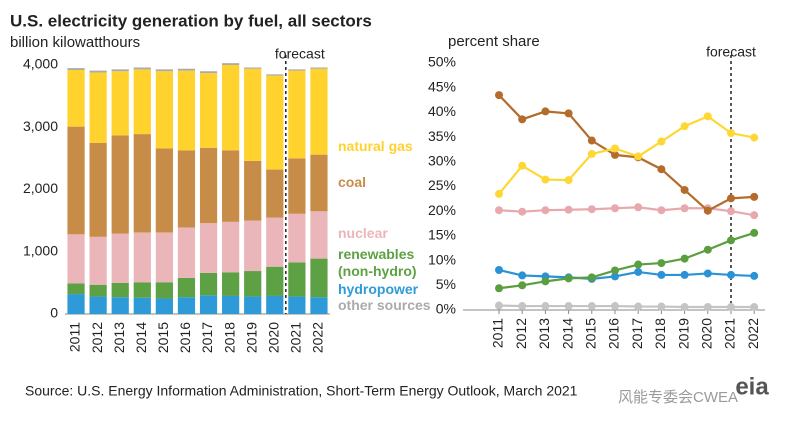 This screenshot has width=800, height=433. I want to click on y-tick-label: 5%, so click(446, 284).